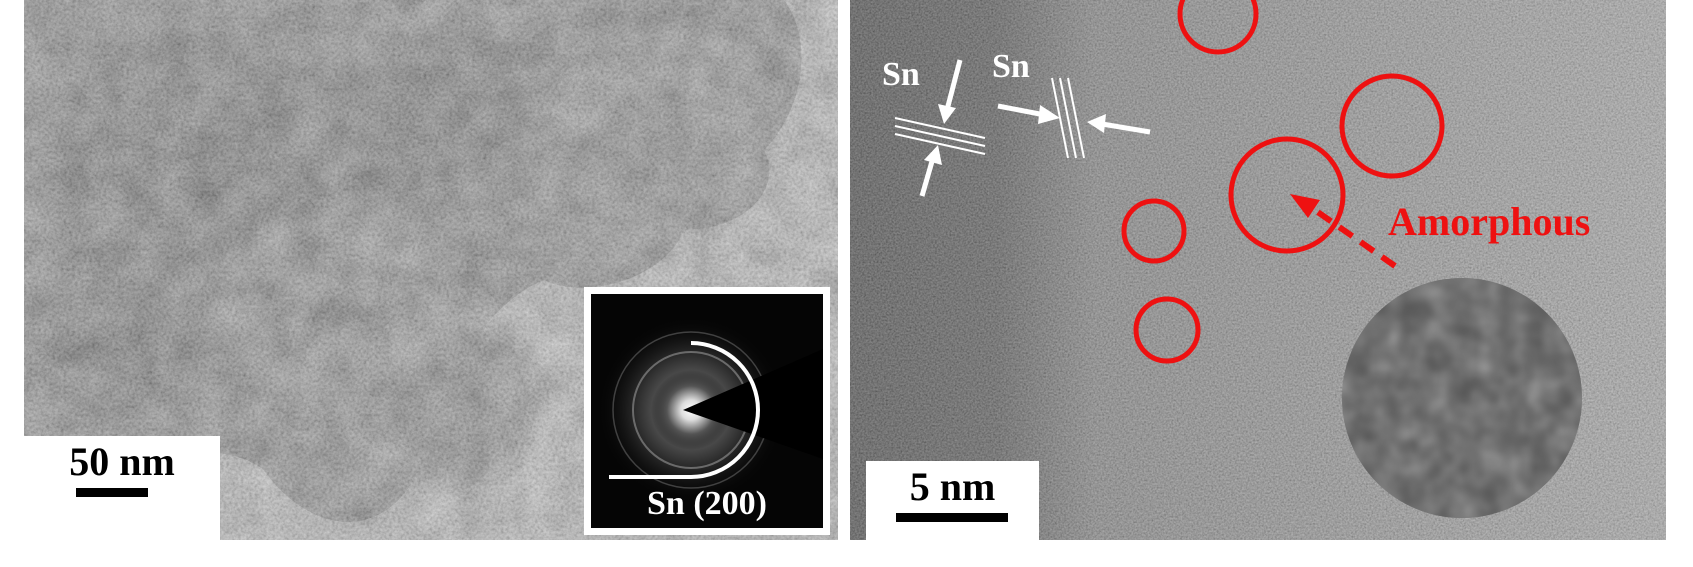  I want to click on lattice-arrows, so click(1035, 128).